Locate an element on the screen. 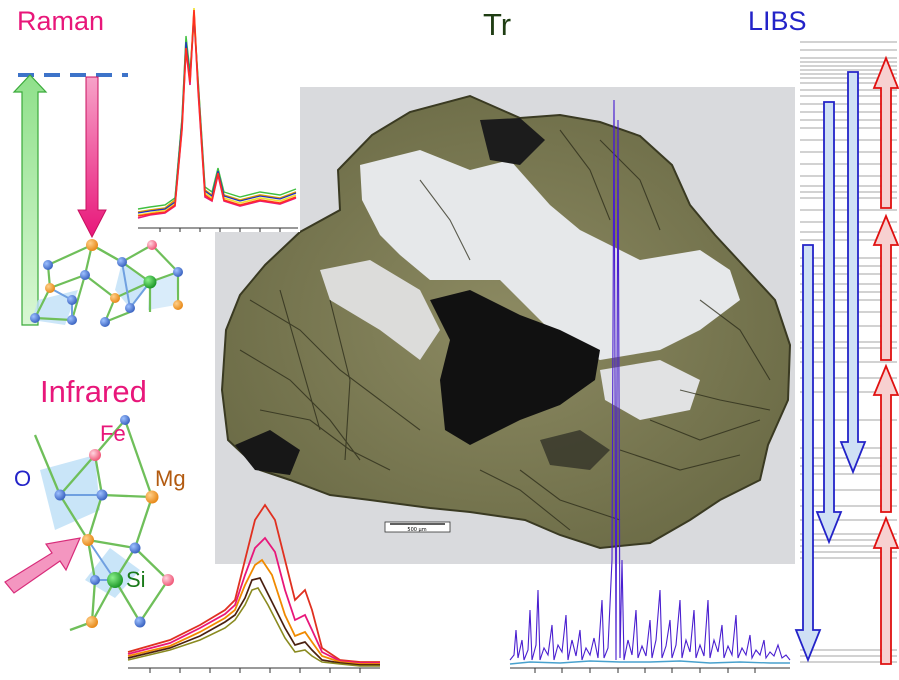 The height and width of the screenshot is (680, 899). libs-label: LIBS is located at coordinates (777, 21).